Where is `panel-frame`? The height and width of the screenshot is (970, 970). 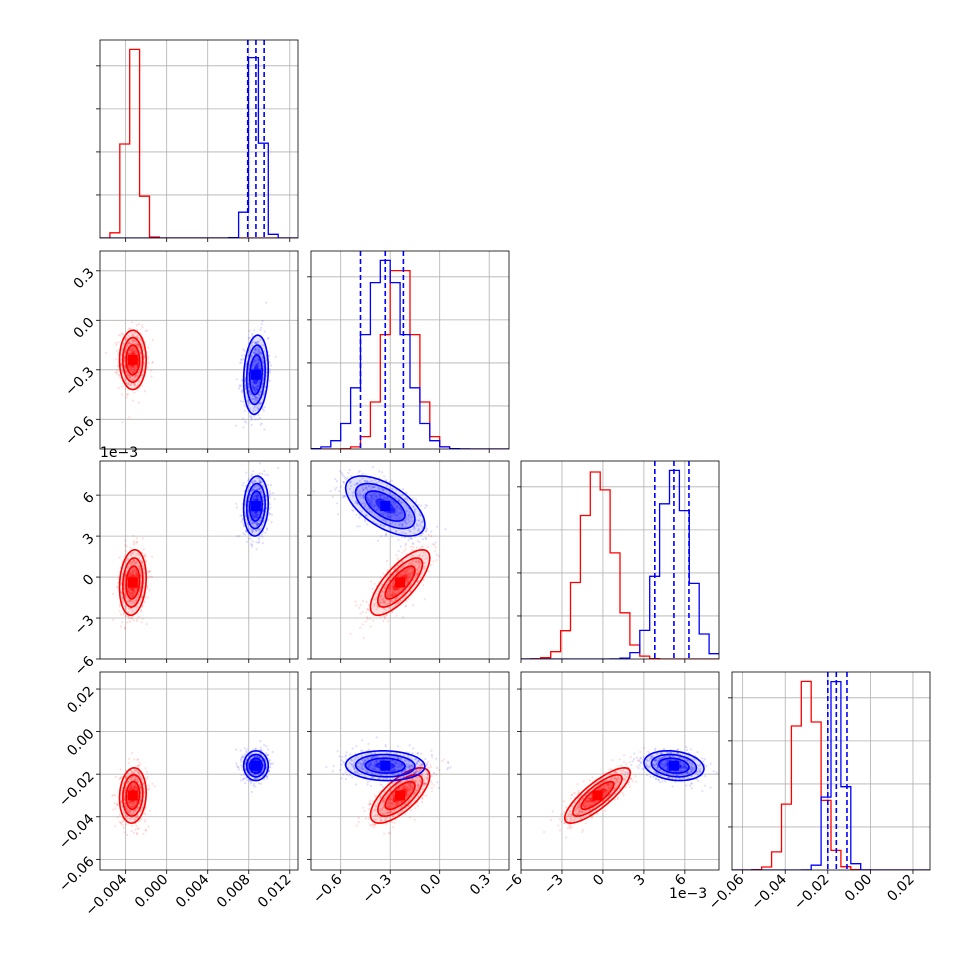
panel-frame is located at coordinates (199, 139).